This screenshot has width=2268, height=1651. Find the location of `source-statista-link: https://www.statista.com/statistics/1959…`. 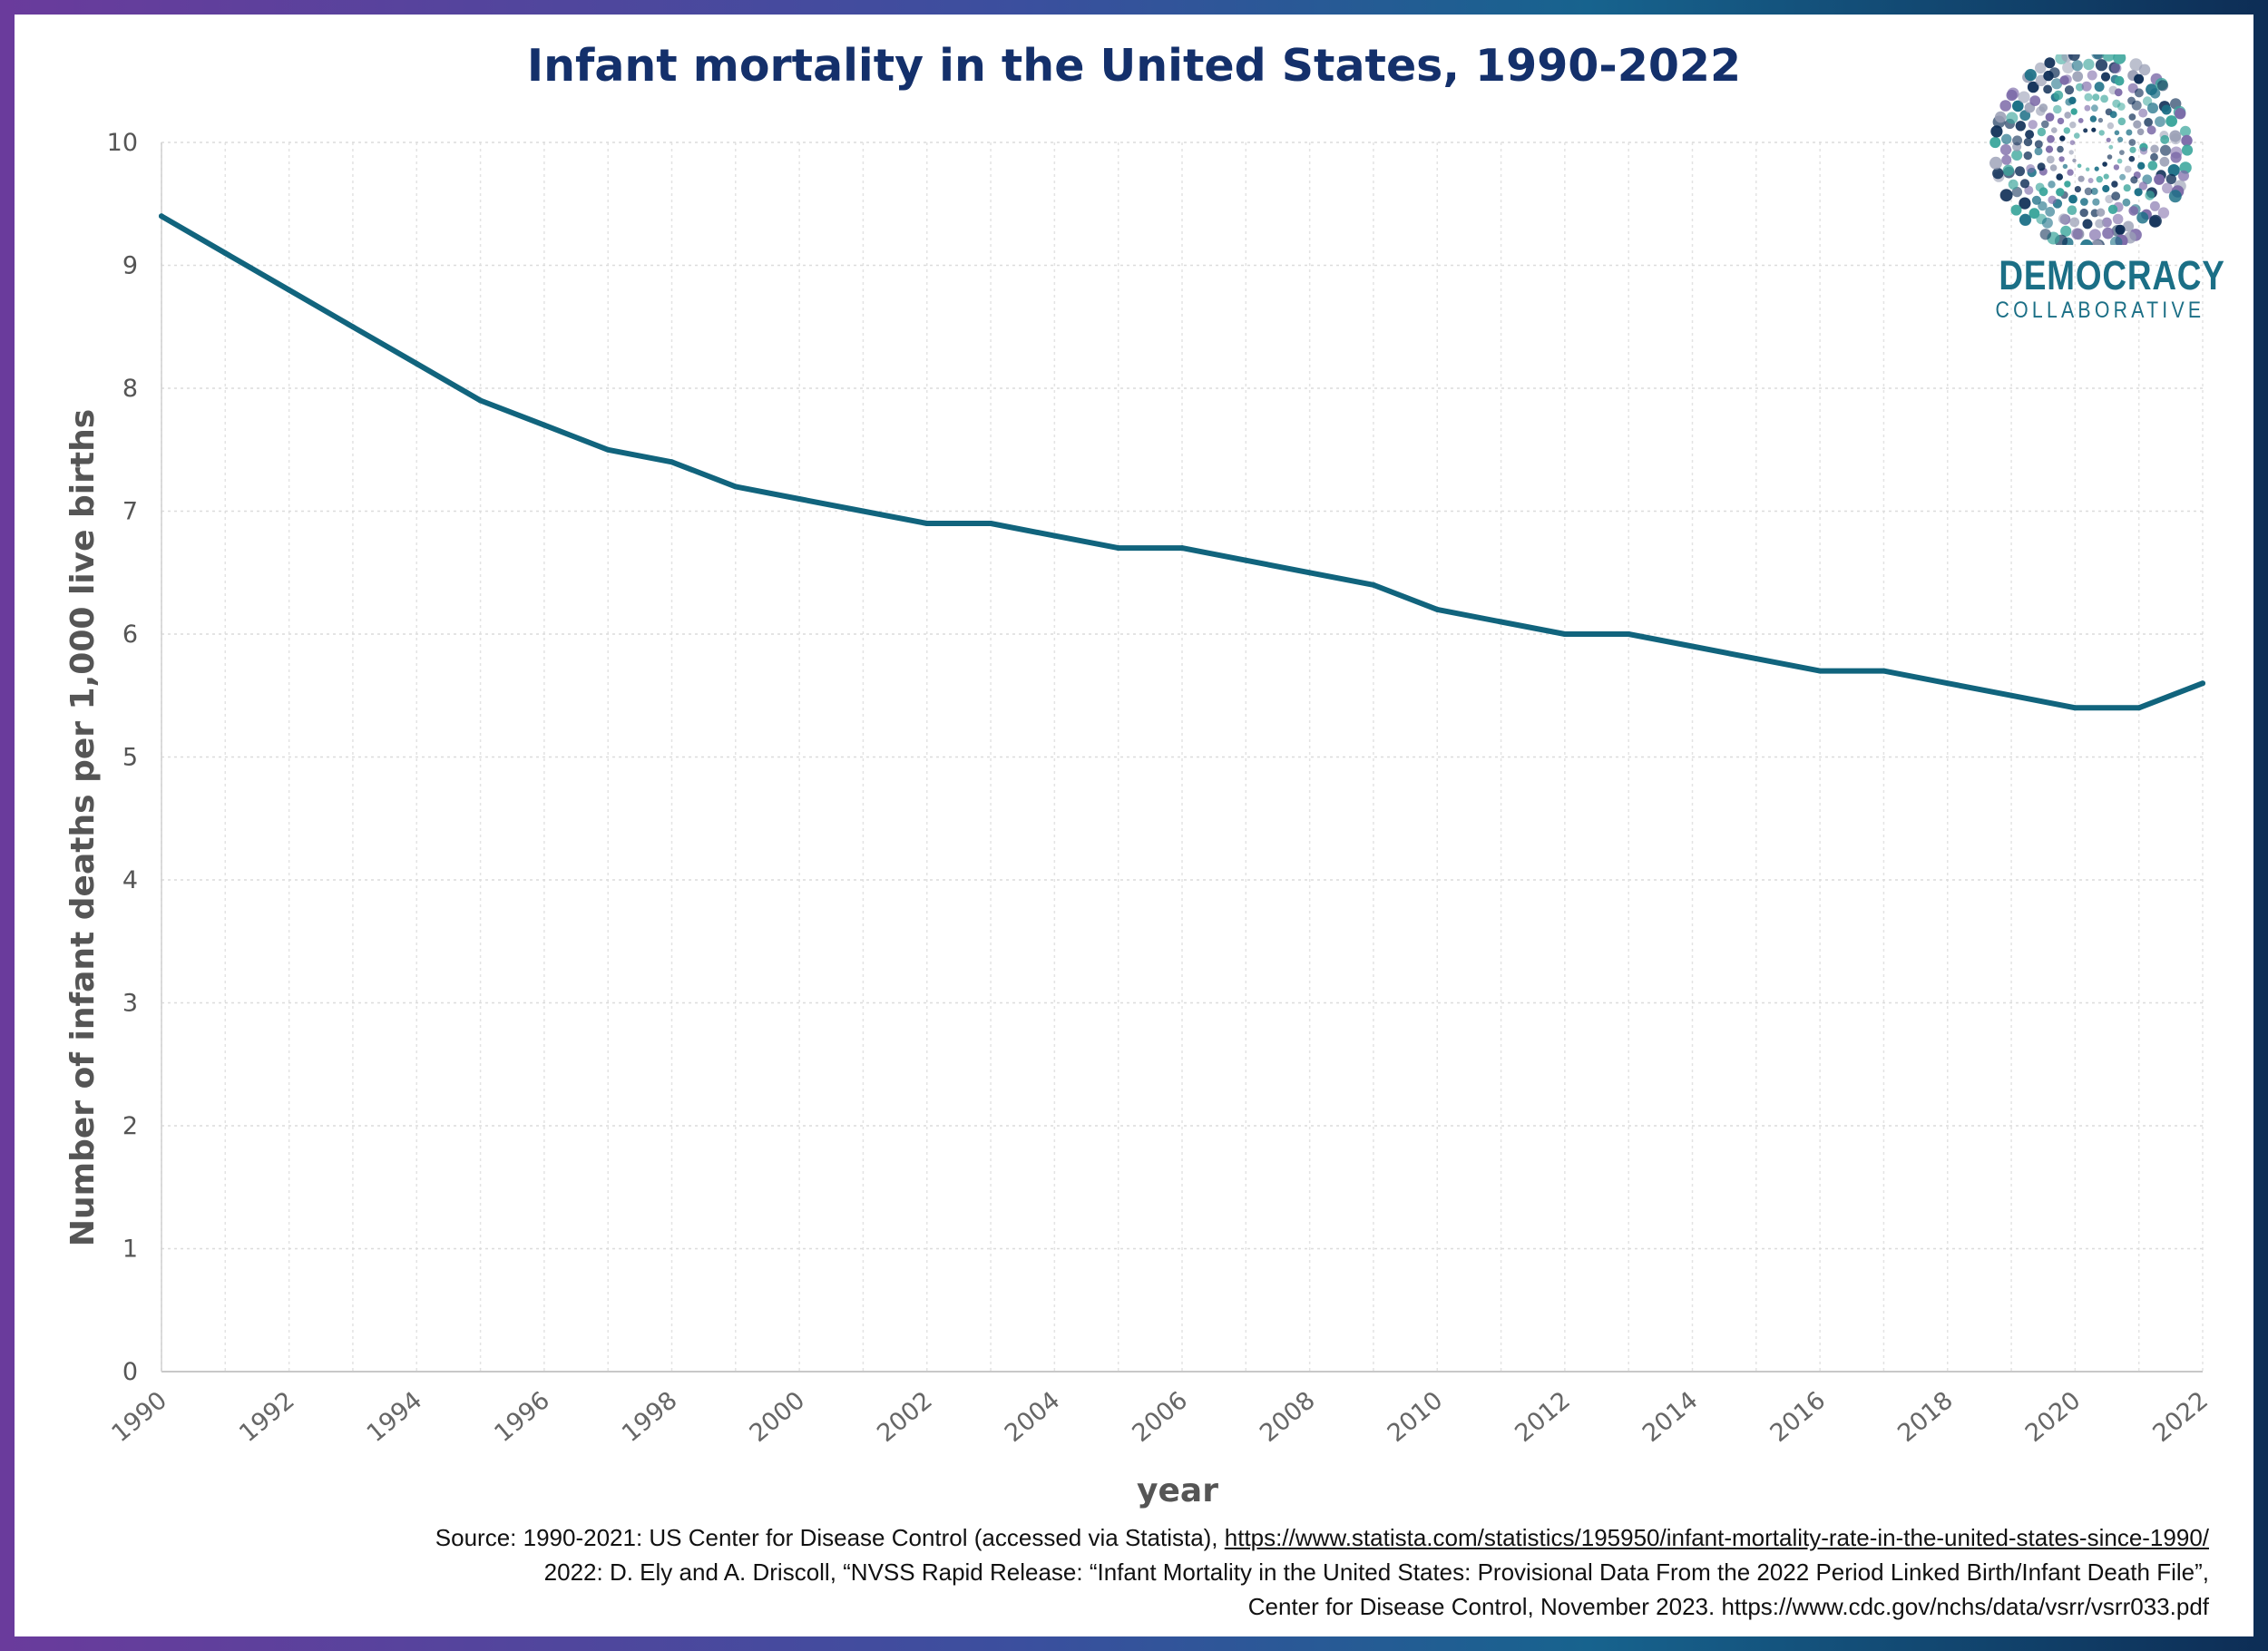

source-statista-link: https://www.statista.com/statistics/1959… is located at coordinates (1717, 1537).